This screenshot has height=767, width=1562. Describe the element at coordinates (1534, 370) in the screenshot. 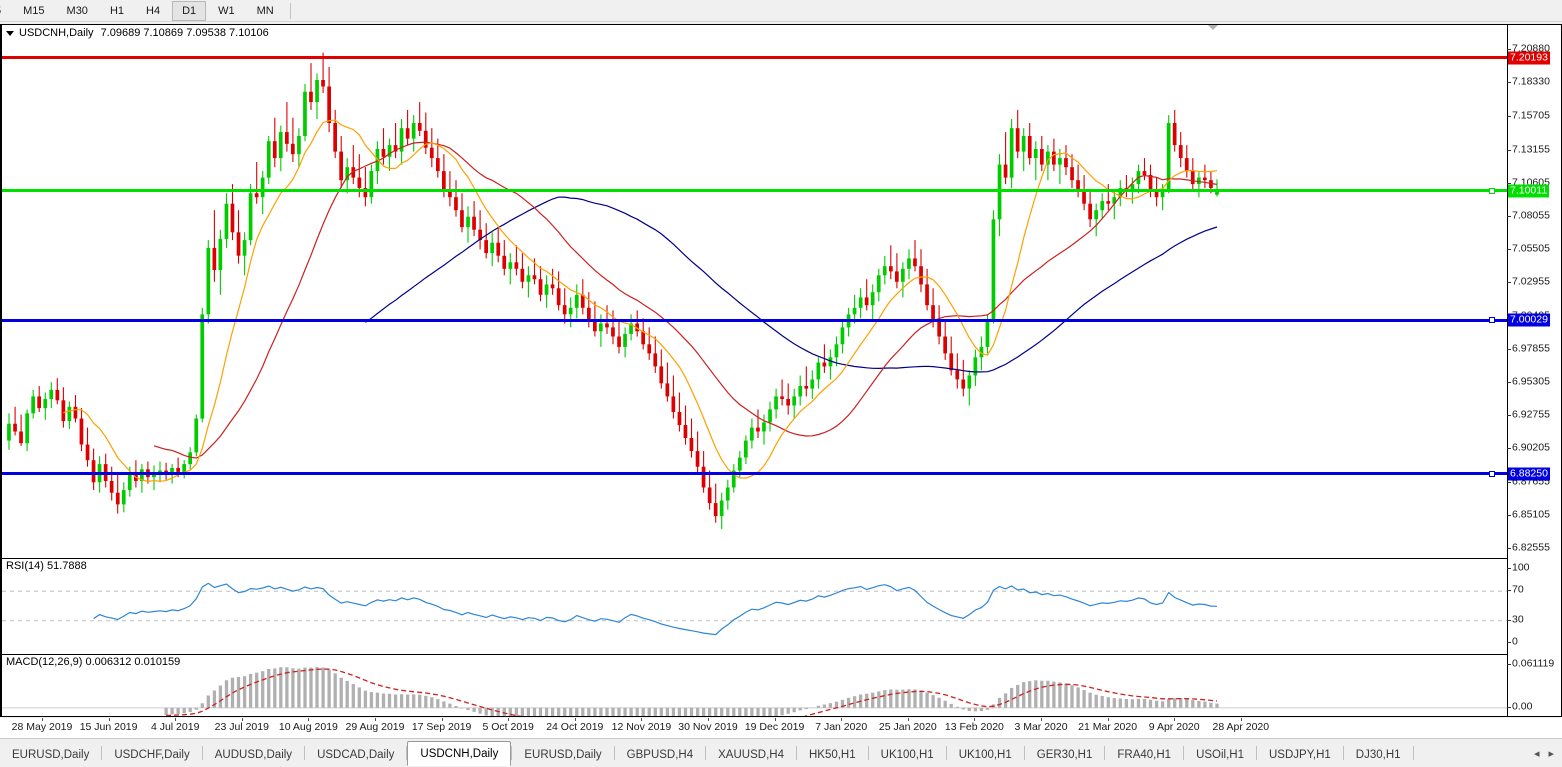

I see `price-axis-background` at that location.